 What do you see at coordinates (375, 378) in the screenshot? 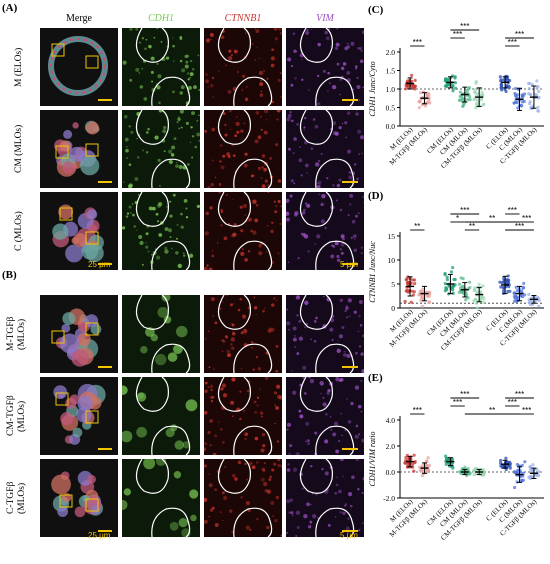
I see `panel-label-e: (E)` at bounding box center [375, 378].